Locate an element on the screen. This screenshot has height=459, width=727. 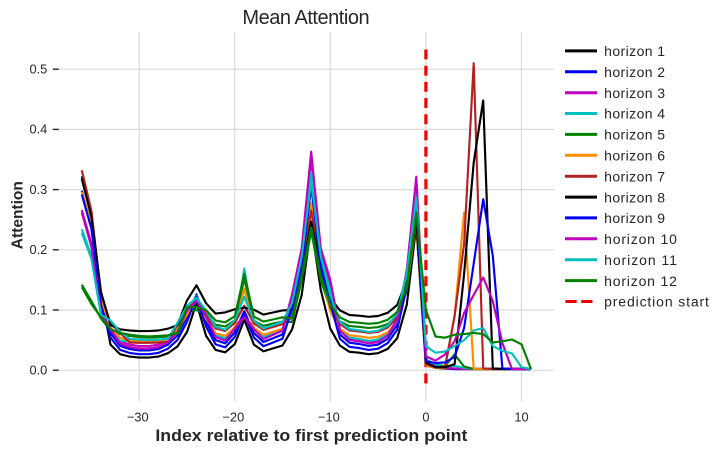
svg-text: horizon 4 is located at coordinates (634, 114).